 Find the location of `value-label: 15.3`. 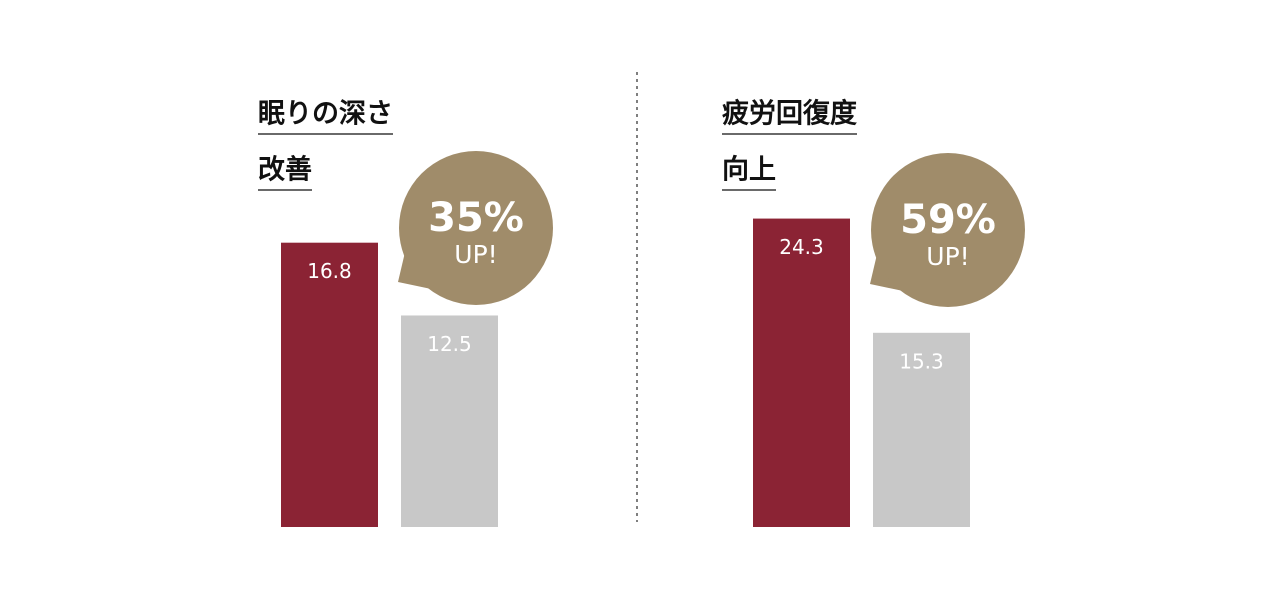

value-label: 15.3 is located at coordinates (921, 361).